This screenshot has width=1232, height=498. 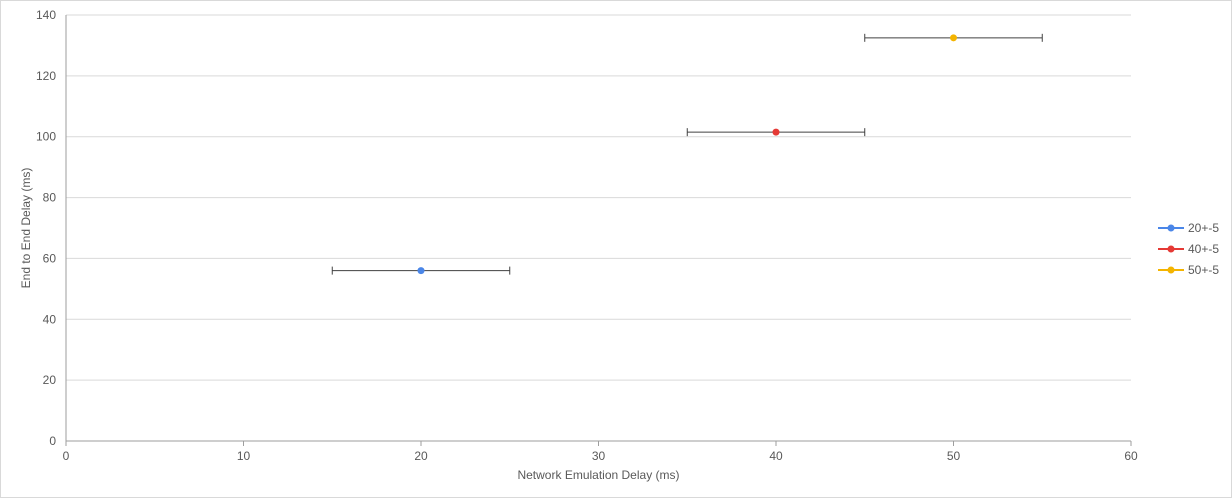 What do you see at coordinates (421, 456) in the screenshot?
I see `x-tick-label-20: 20` at bounding box center [421, 456].